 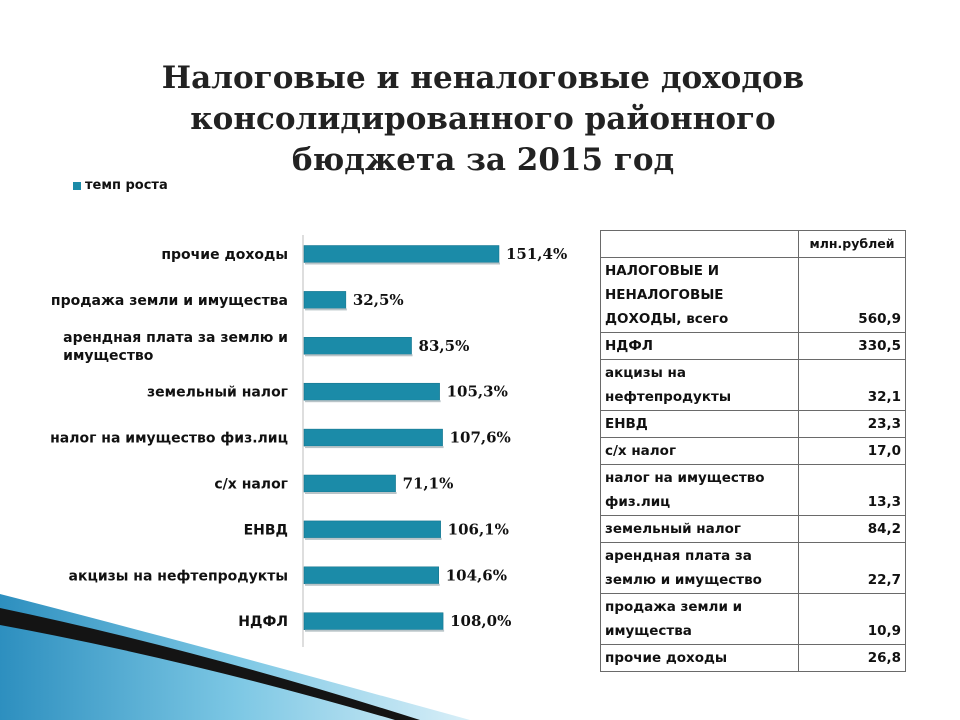 I want to click on table-cell-label: ЕНВД, so click(x=699, y=424).